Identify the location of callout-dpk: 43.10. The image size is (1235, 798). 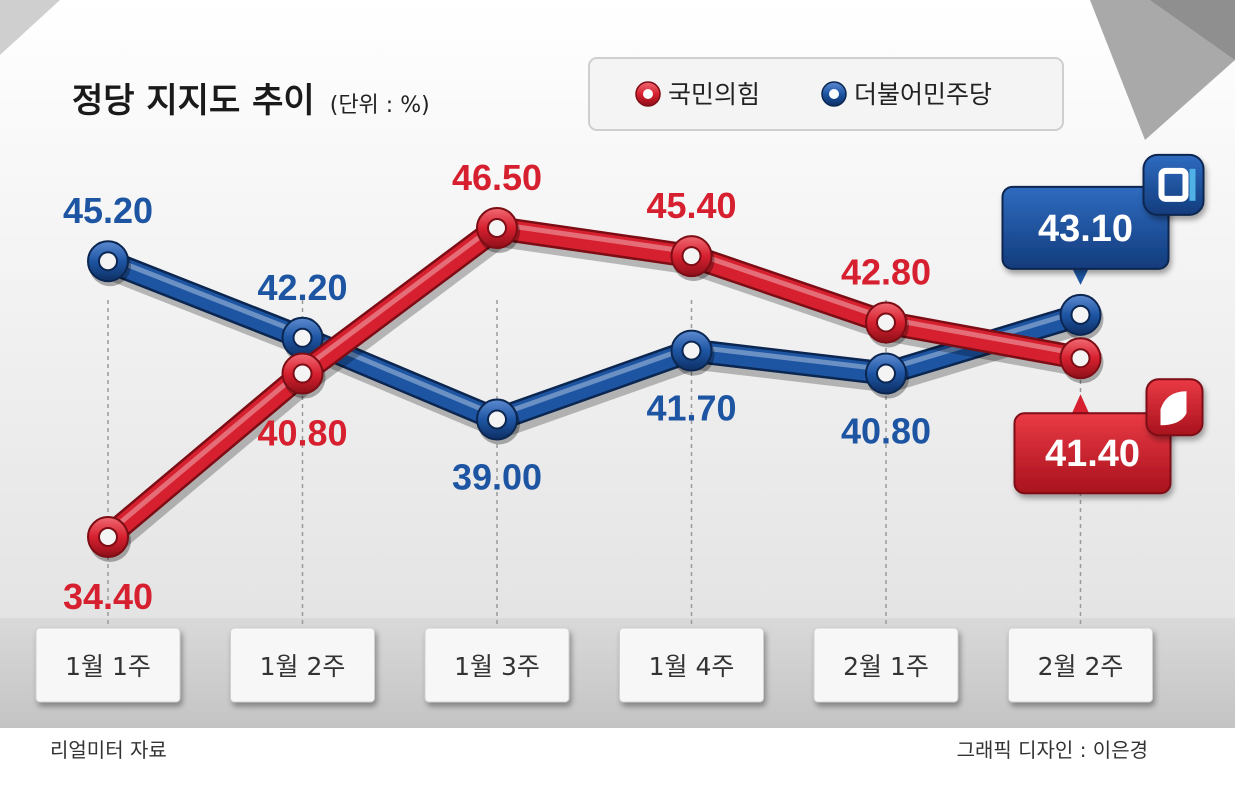
(1103, 219).